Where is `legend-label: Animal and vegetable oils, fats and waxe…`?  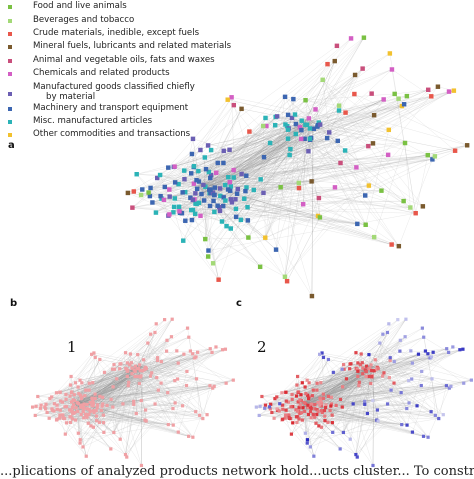
legend-label: Animal and vegetable oils, fats and waxe… is located at coordinates (124, 60).